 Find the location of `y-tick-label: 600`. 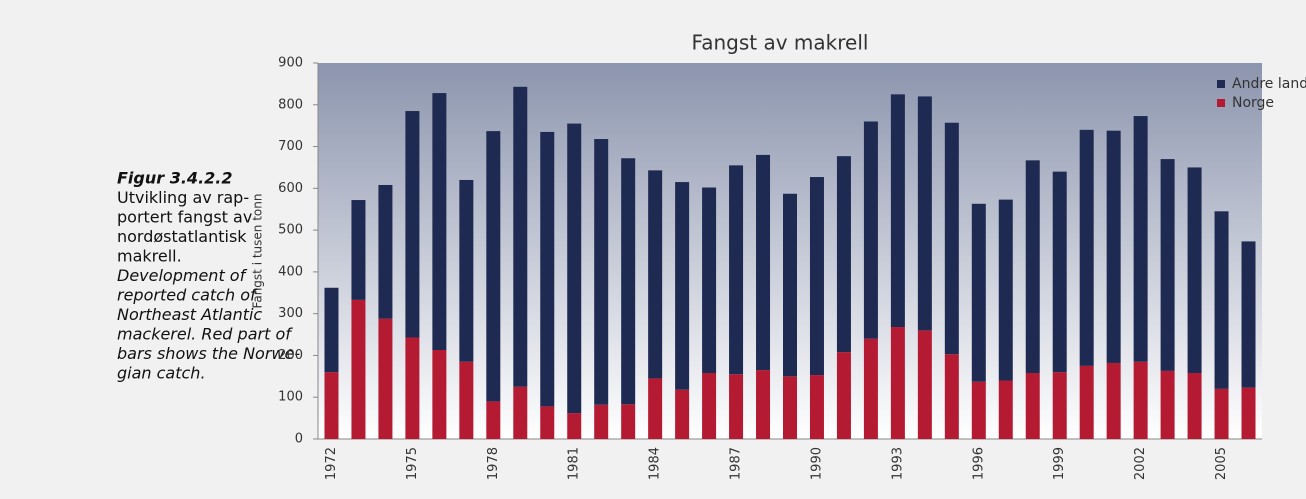

y-tick-label: 600 is located at coordinates (290, 188).